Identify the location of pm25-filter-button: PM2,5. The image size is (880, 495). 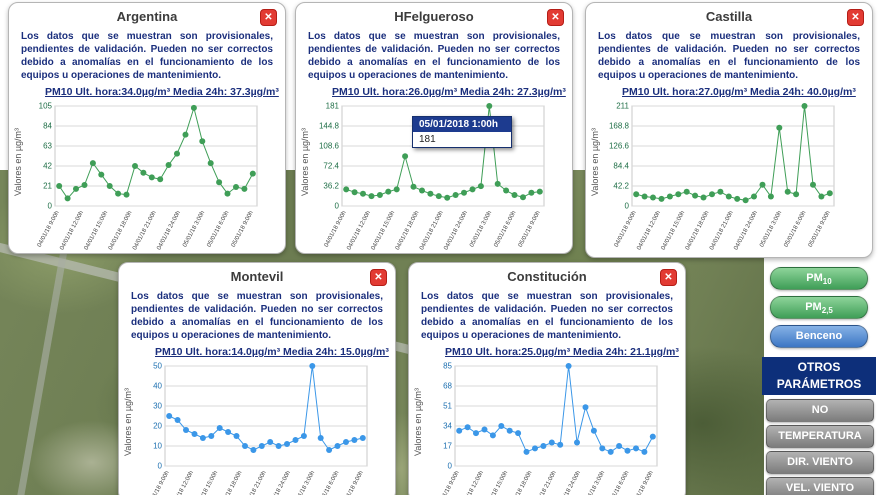
(819, 307).